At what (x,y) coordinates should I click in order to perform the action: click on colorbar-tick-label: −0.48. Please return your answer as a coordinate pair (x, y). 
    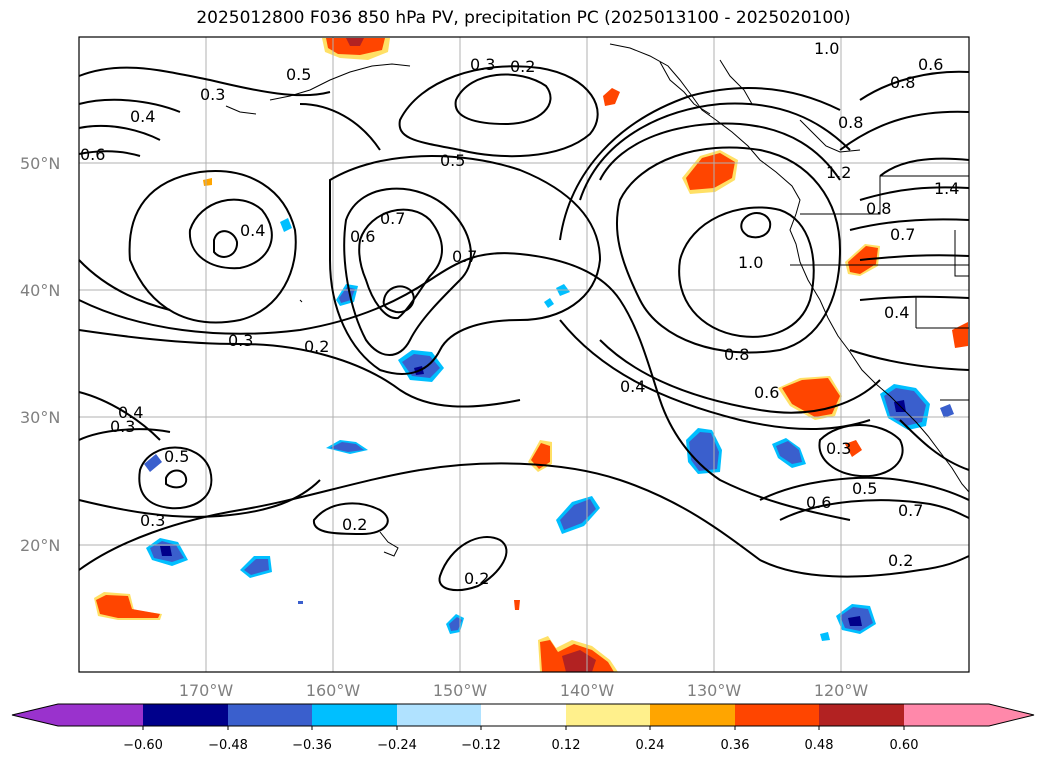
    Looking at the image, I should click on (228, 745).